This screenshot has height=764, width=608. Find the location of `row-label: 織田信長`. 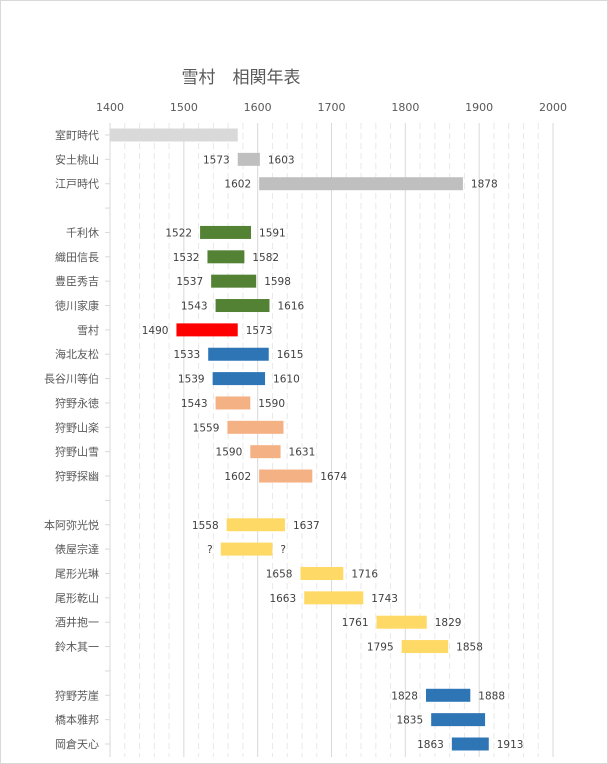

row-label: 織田信長 is located at coordinates (77, 257).